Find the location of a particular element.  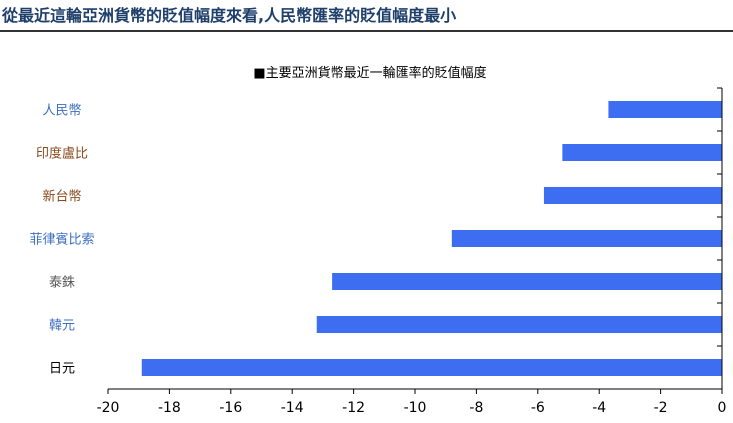

header-divider is located at coordinates (366, 31).